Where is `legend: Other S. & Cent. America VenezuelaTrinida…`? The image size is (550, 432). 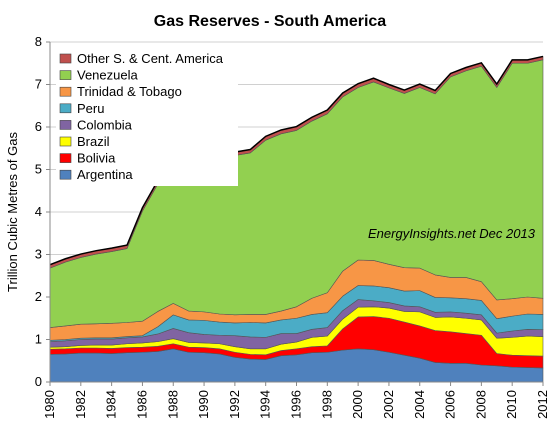 legend: Other S. & Cent. America VenezuelaTrinida… is located at coordinates (147, 117).